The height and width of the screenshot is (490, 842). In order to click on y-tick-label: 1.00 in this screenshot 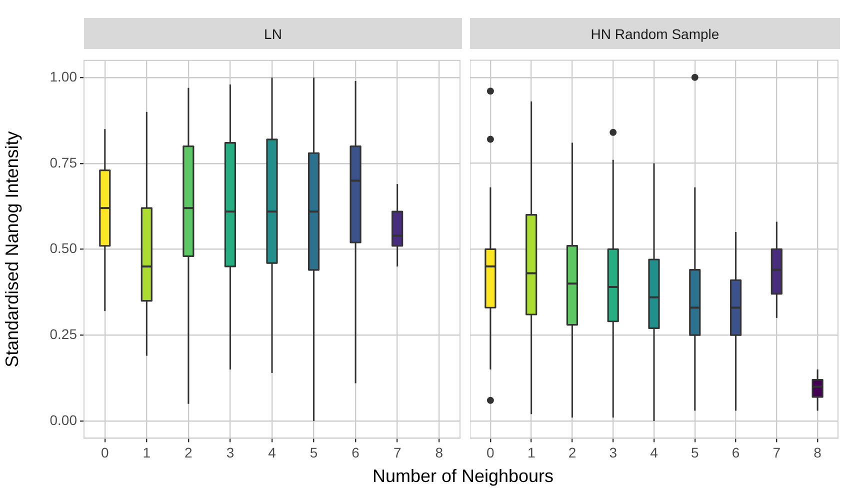, I will do `click(64, 76)`.